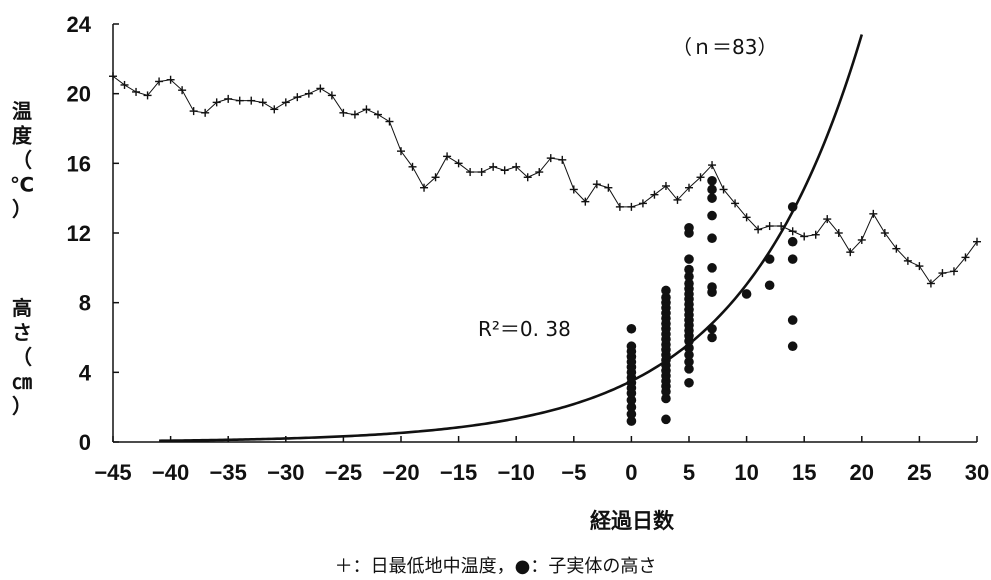 This screenshot has width=991, height=580. What do you see at coordinates (22, 111) in the screenshot?
I see `y-label-char: 温` at bounding box center [22, 111].